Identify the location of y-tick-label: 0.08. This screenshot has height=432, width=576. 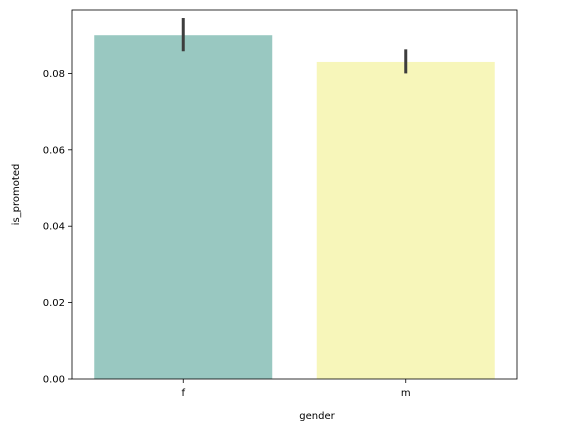
(54, 74).